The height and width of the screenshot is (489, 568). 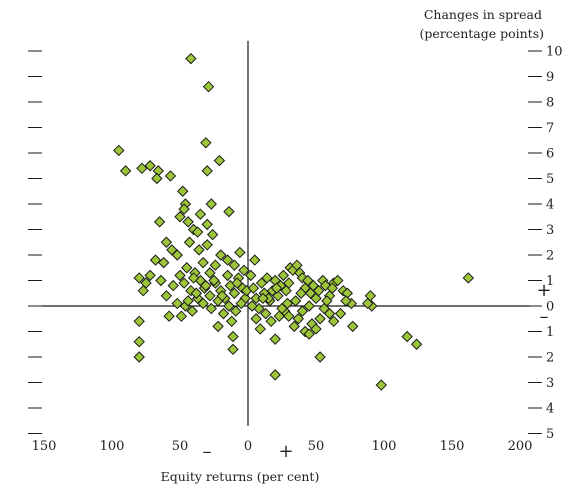 What do you see at coordinates (550, 128) in the screenshot?
I see `y-tick-label: 7` at bounding box center [550, 128].